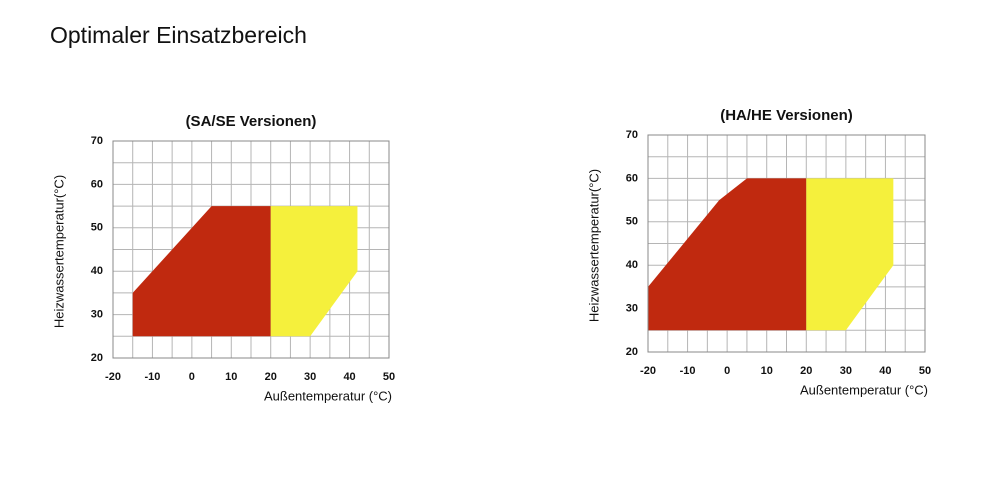 Image resolution: width=1000 pixels, height=500 pixels. What do you see at coordinates (786, 115) in the screenshot?
I see `chart-title: (HA/HE Versionen)` at bounding box center [786, 115].